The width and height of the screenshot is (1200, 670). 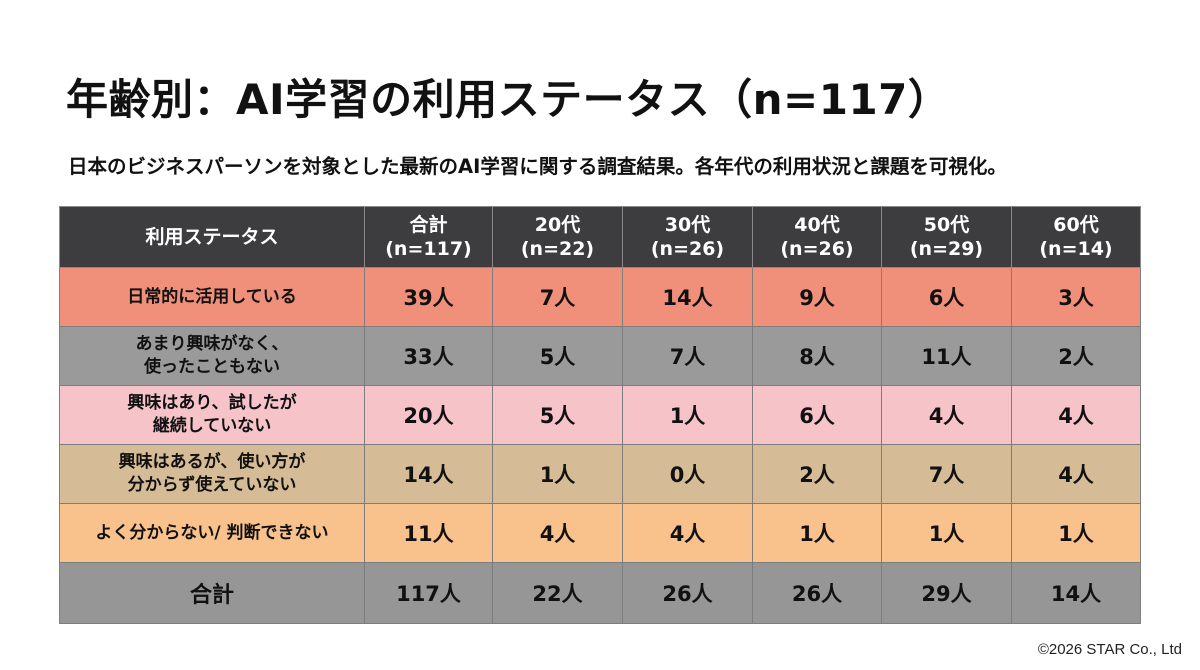 I want to click on header-status-label: 利用ステータス, so click(x=212, y=237).